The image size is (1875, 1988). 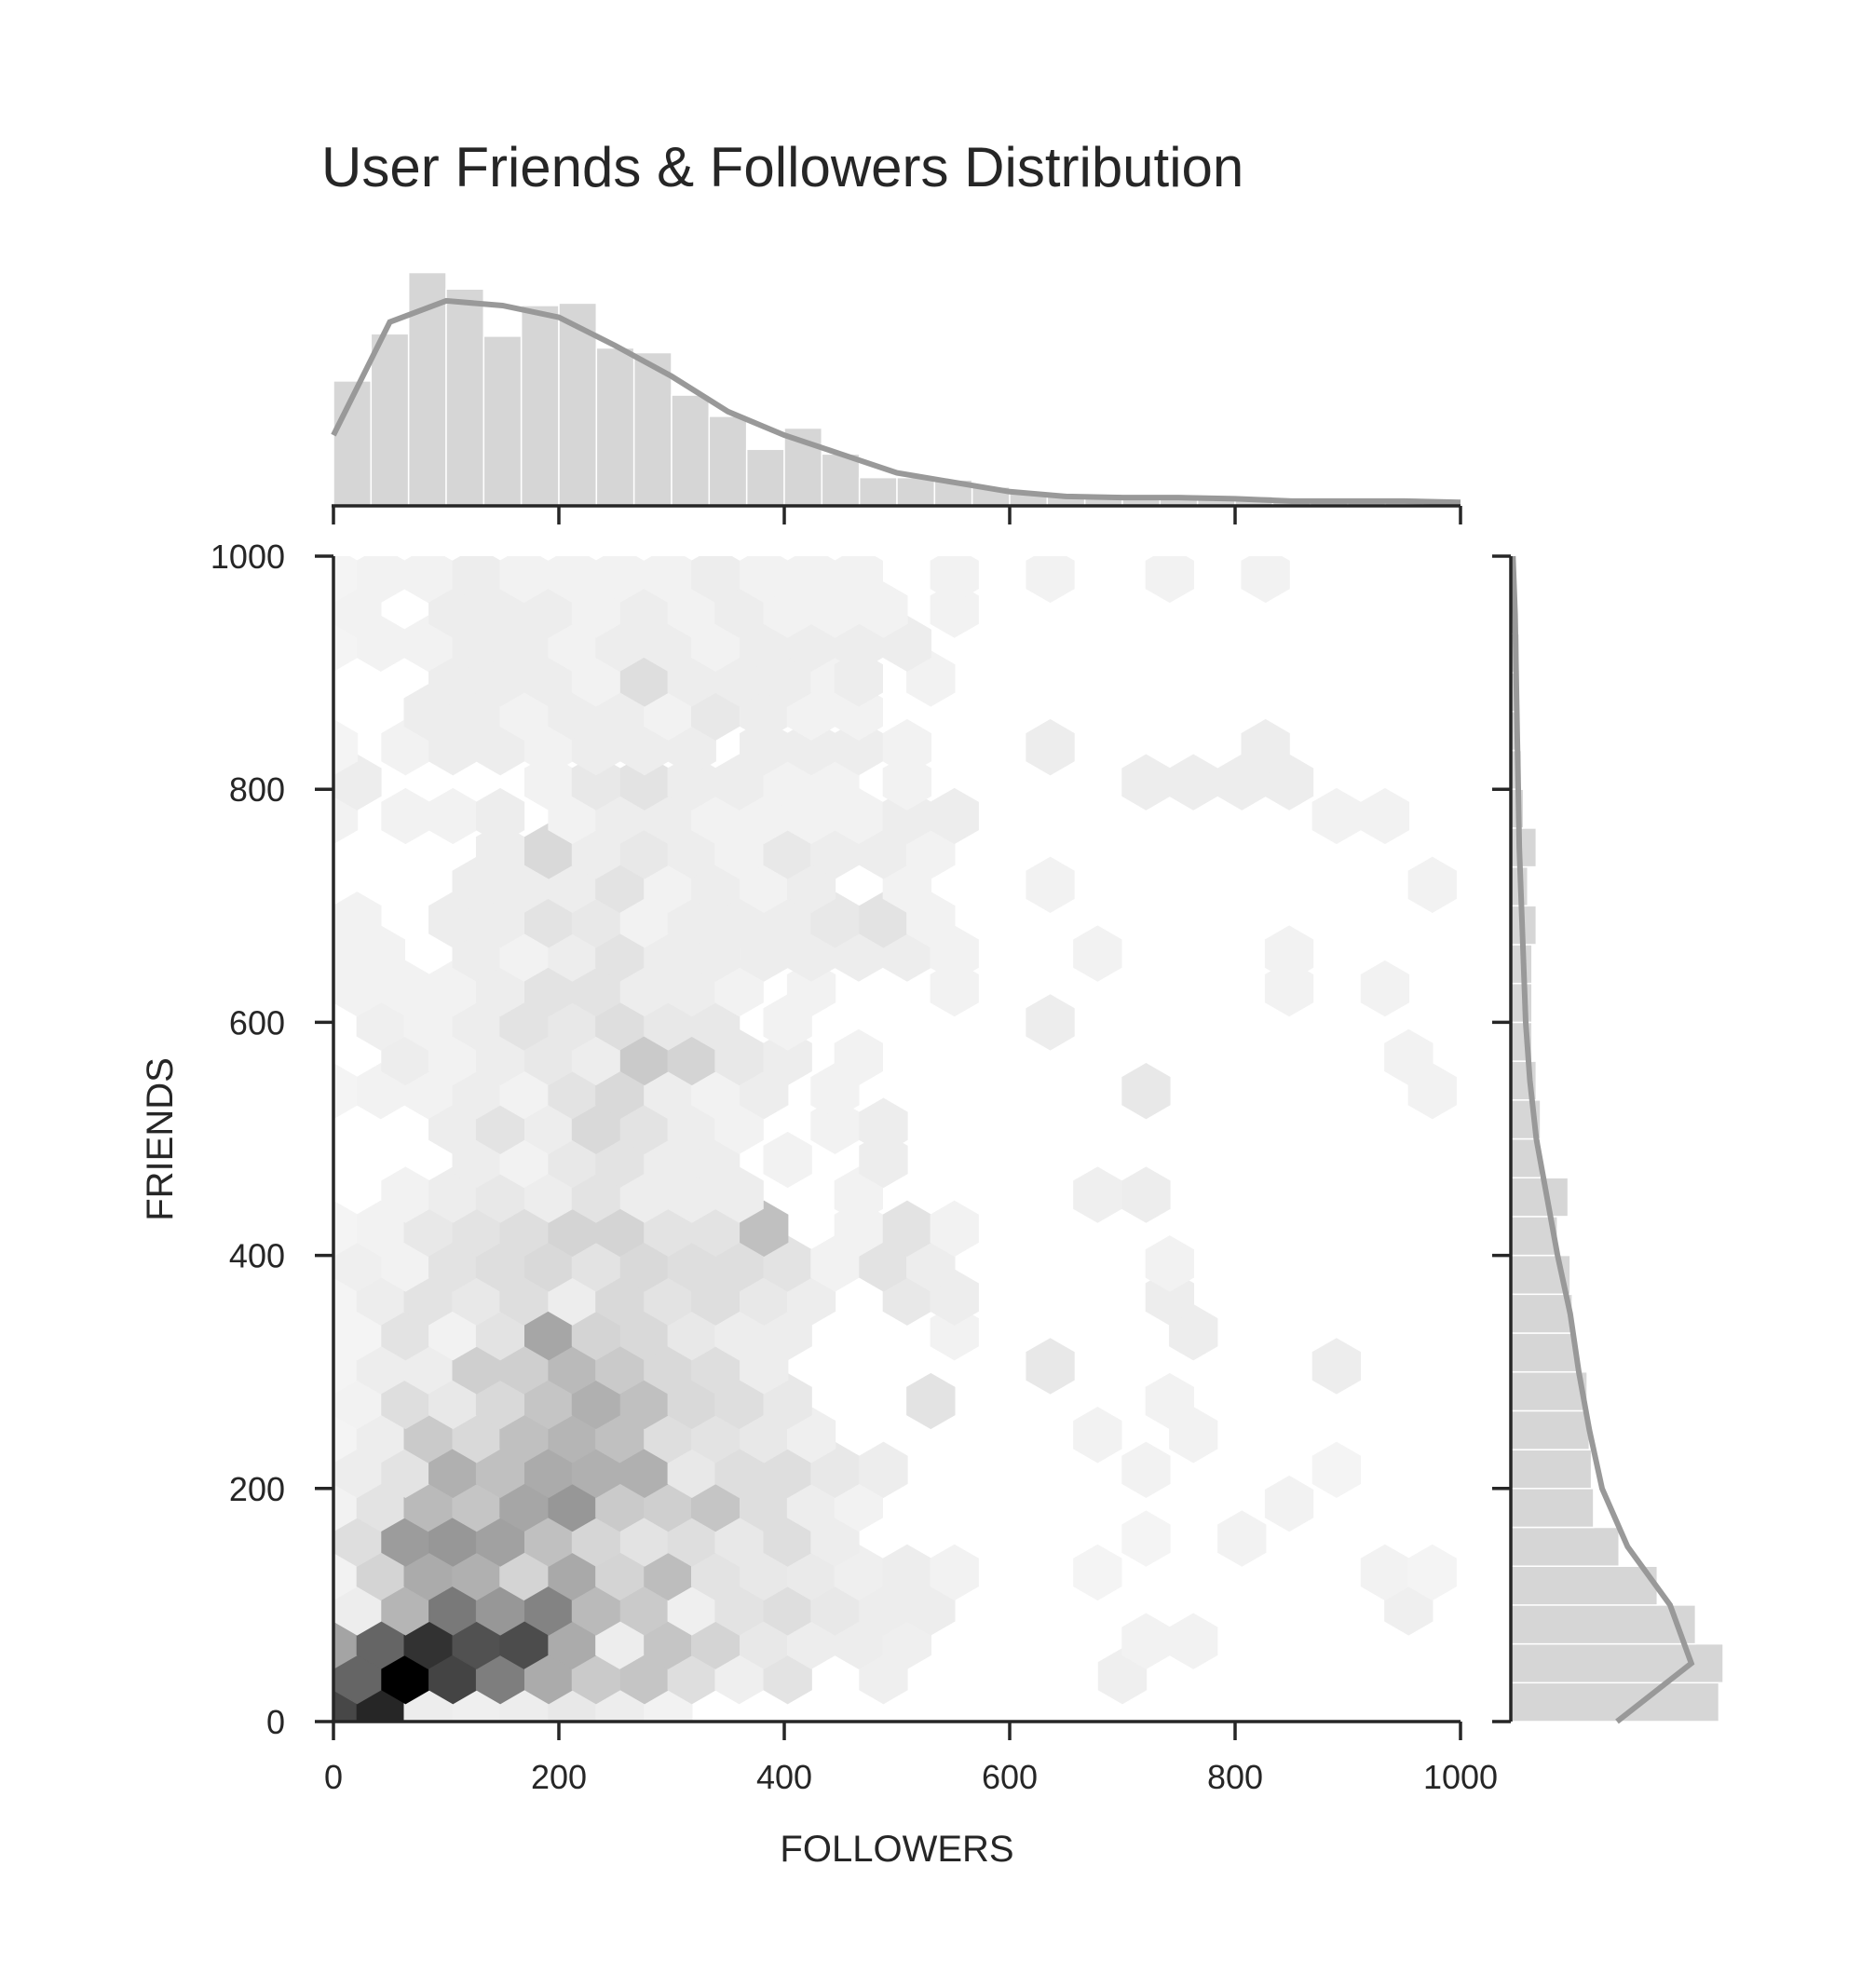 What do you see at coordinates (897, 1849) in the screenshot?
I see `x-axis-label: FOLLOWERS` at bounding box center [897, 1849].